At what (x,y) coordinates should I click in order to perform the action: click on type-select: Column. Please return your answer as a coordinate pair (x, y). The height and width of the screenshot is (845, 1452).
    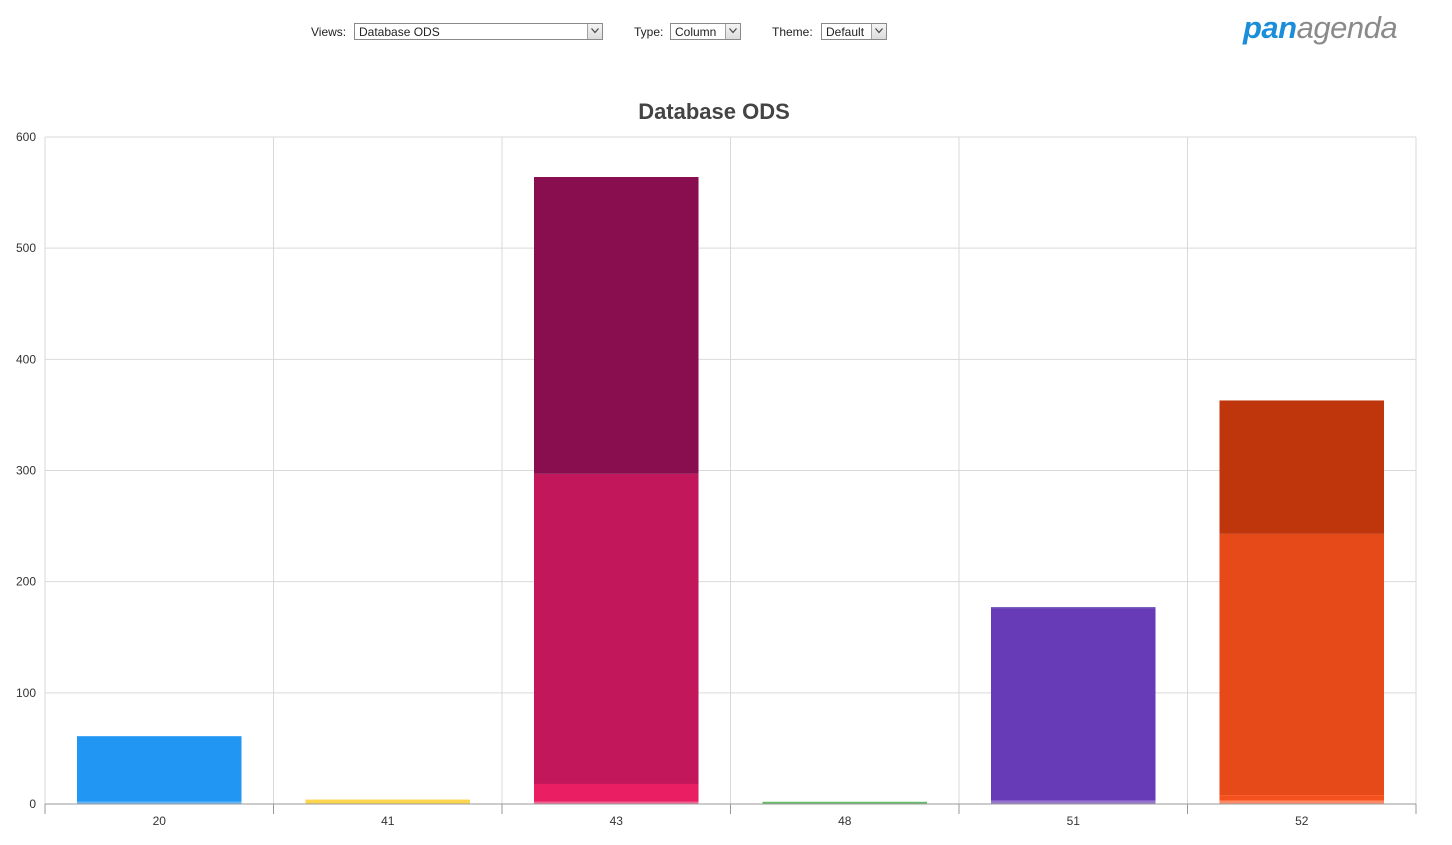
    Looking at the image, I should click on (705, 31).